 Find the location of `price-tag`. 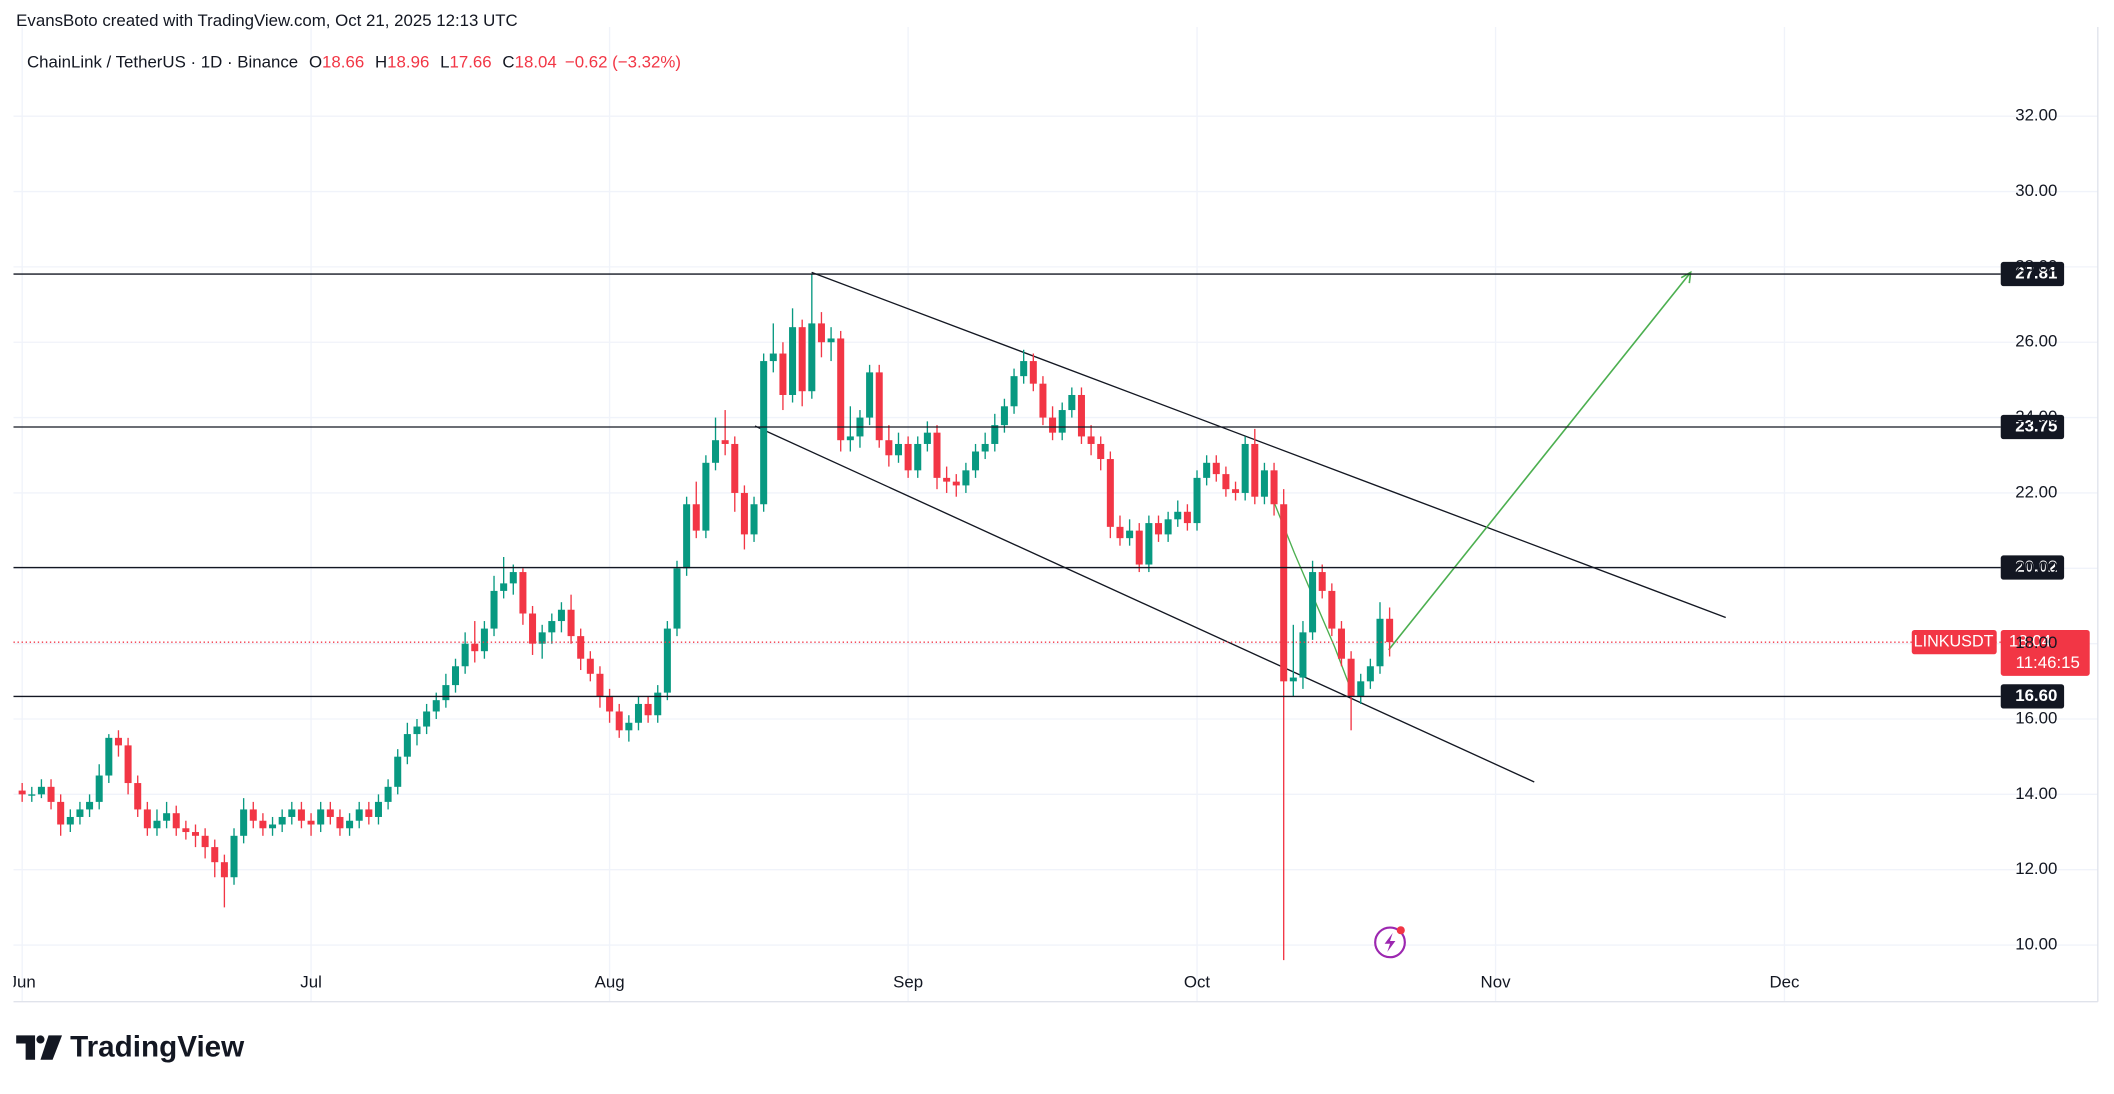

price-tag is located at coordinates (2045, 653).